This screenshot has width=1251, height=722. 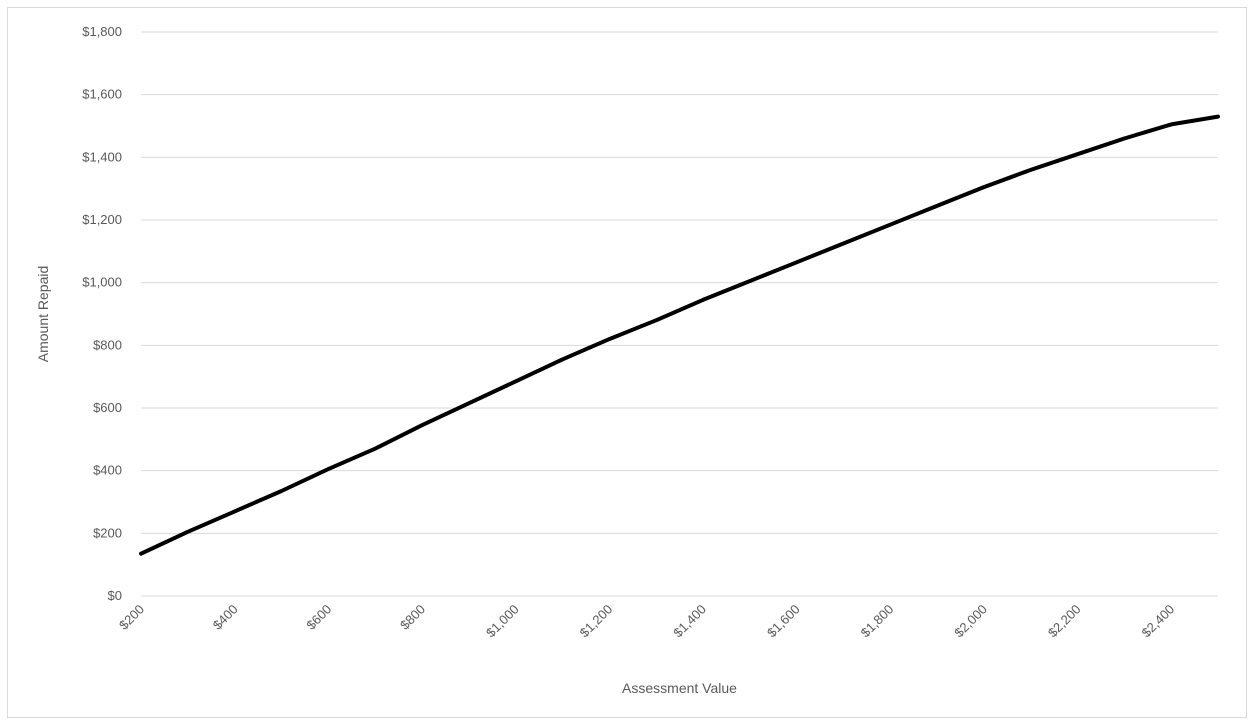 What do you see at coordinates (131, 617) in the screenshot?
I see `x-tick-label: $200` at bounding box center [131, 617].